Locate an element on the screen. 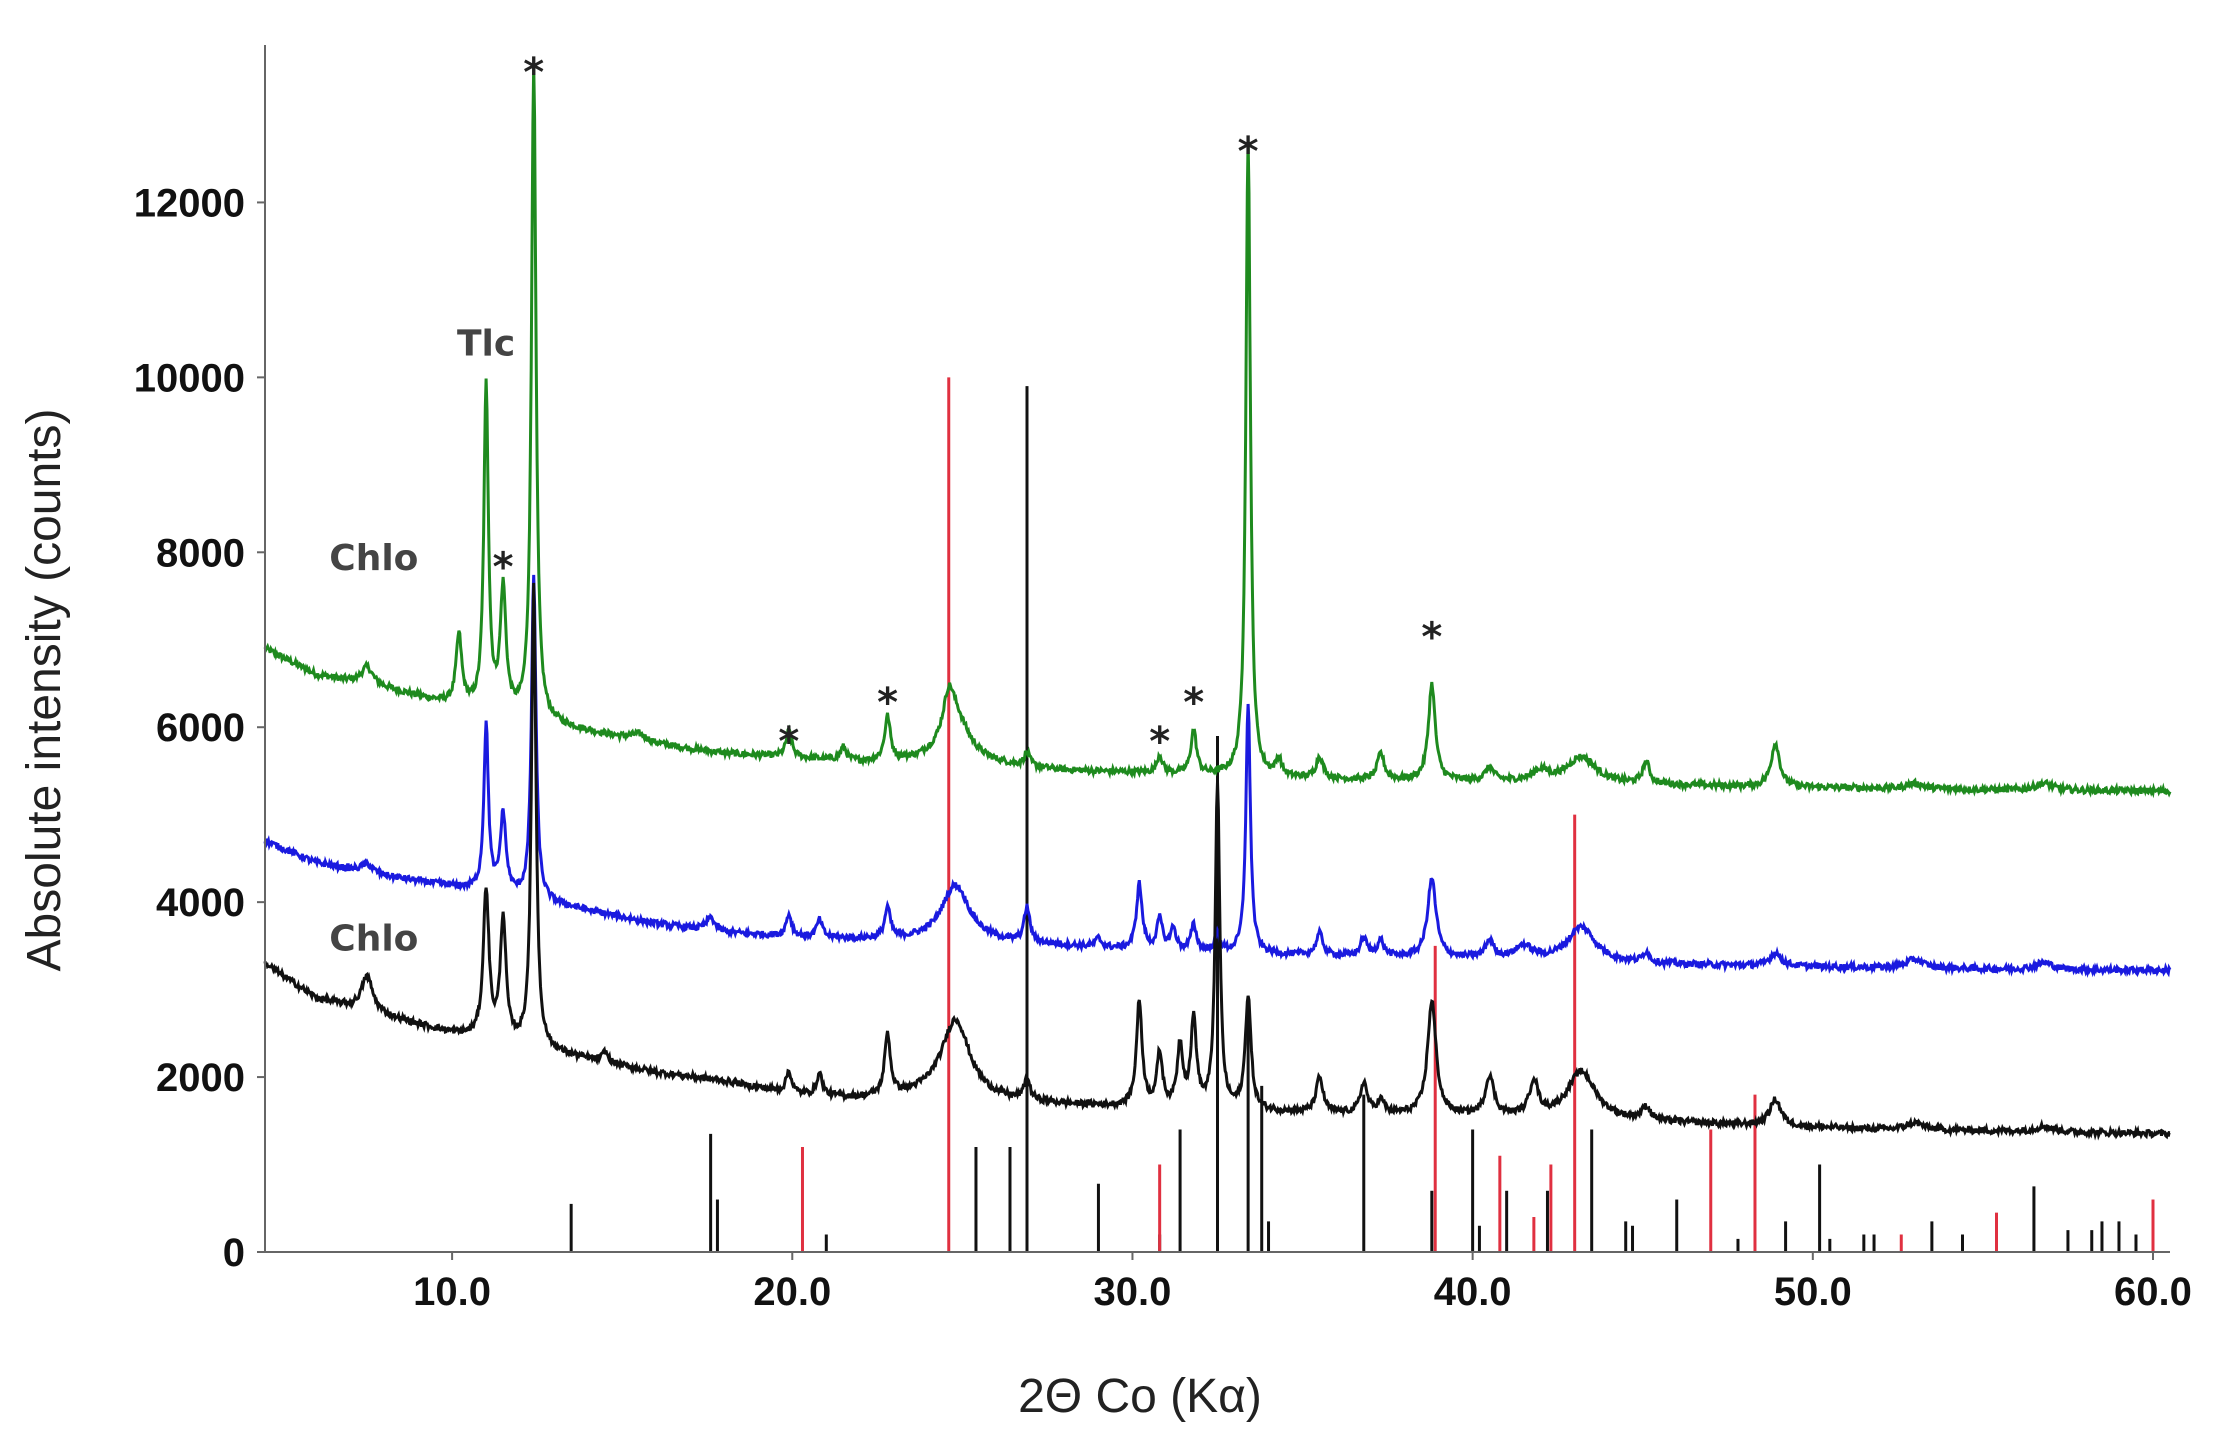 Image resolution: width=2217 pixels, height=1437 pixels. x-tick-label: 10.0 is located at coordinates (452, 1292).